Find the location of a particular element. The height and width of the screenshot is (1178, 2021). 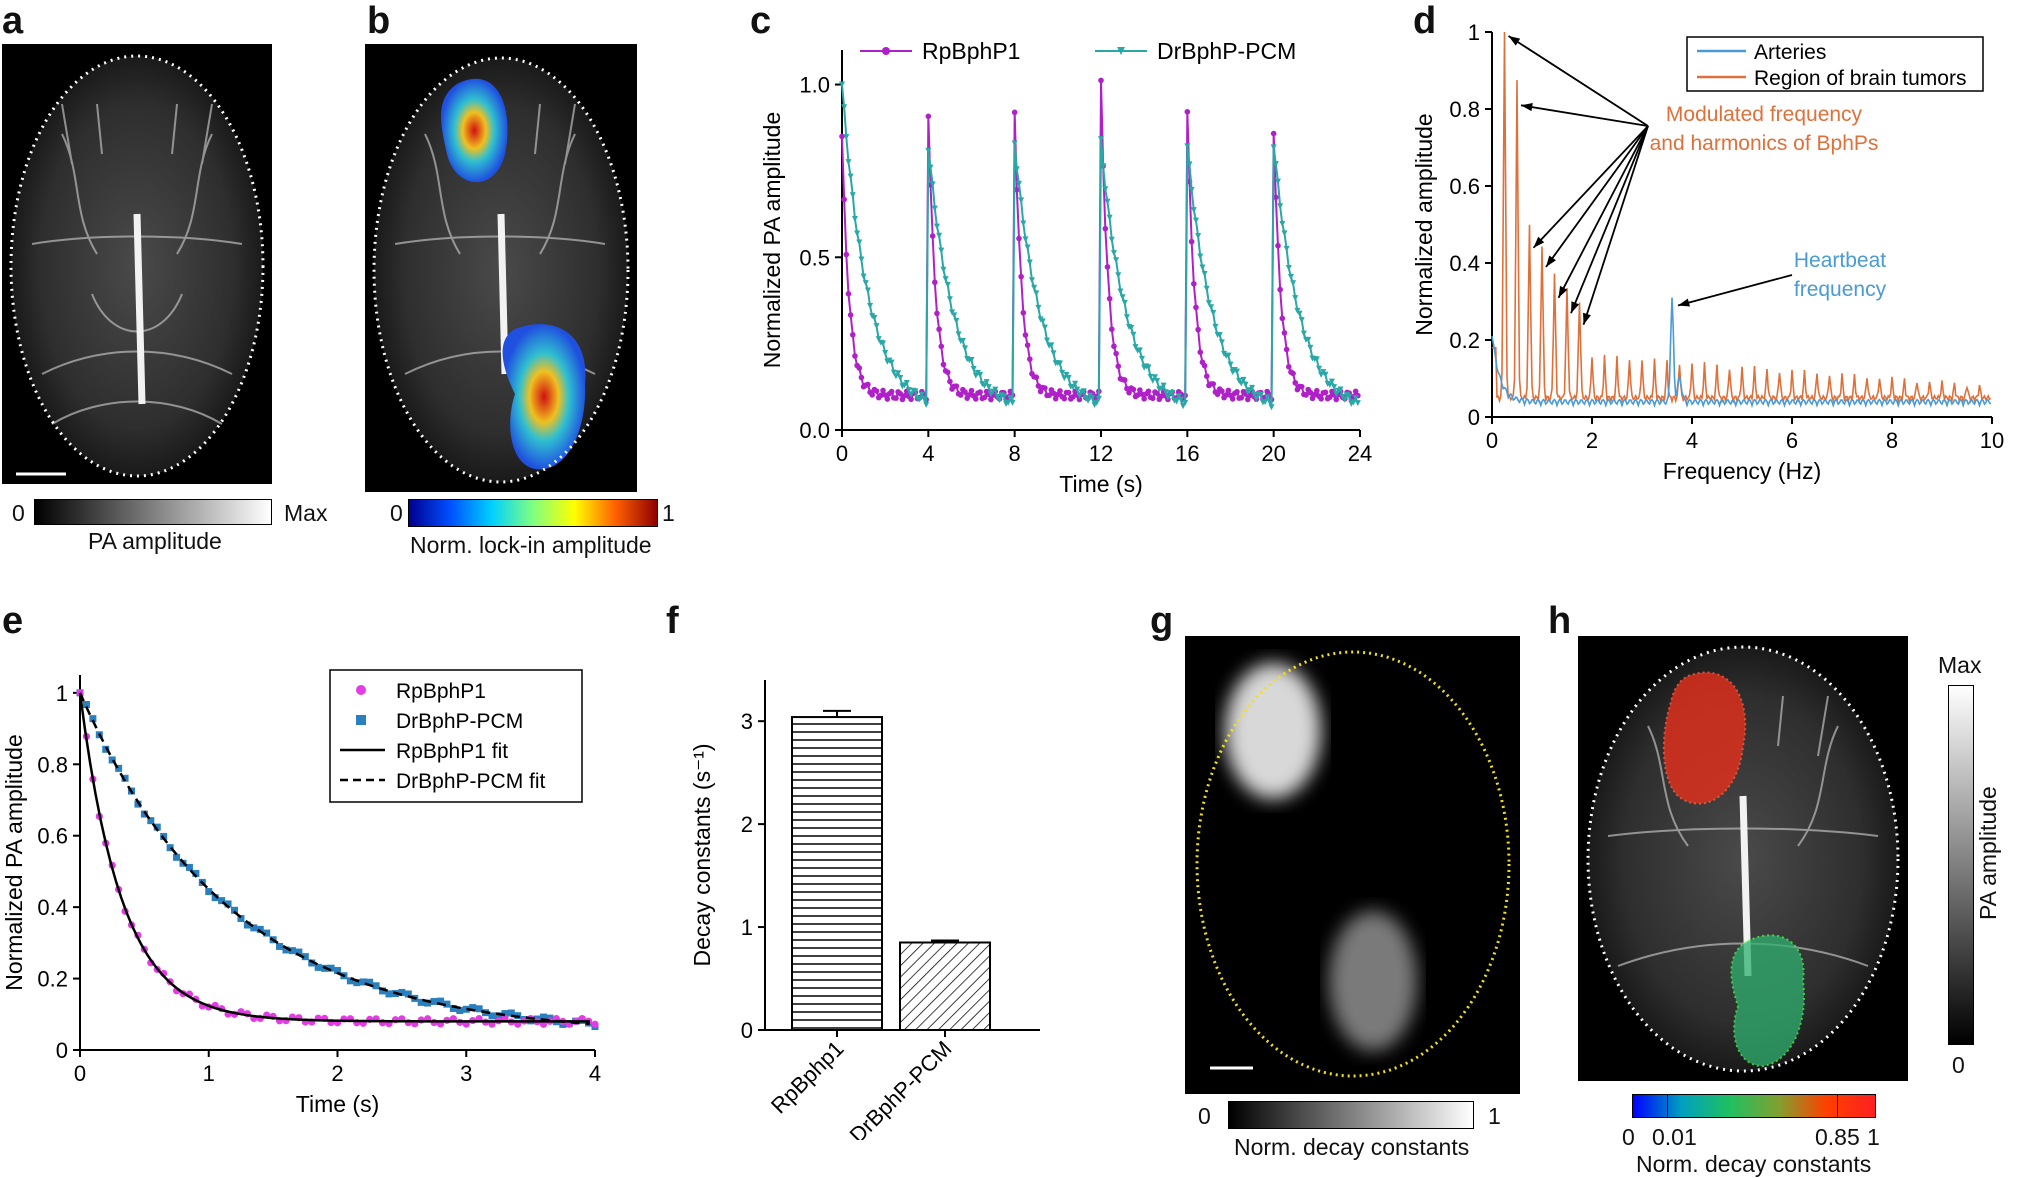

legend-marker-rp is located at coordinates (361, 690).